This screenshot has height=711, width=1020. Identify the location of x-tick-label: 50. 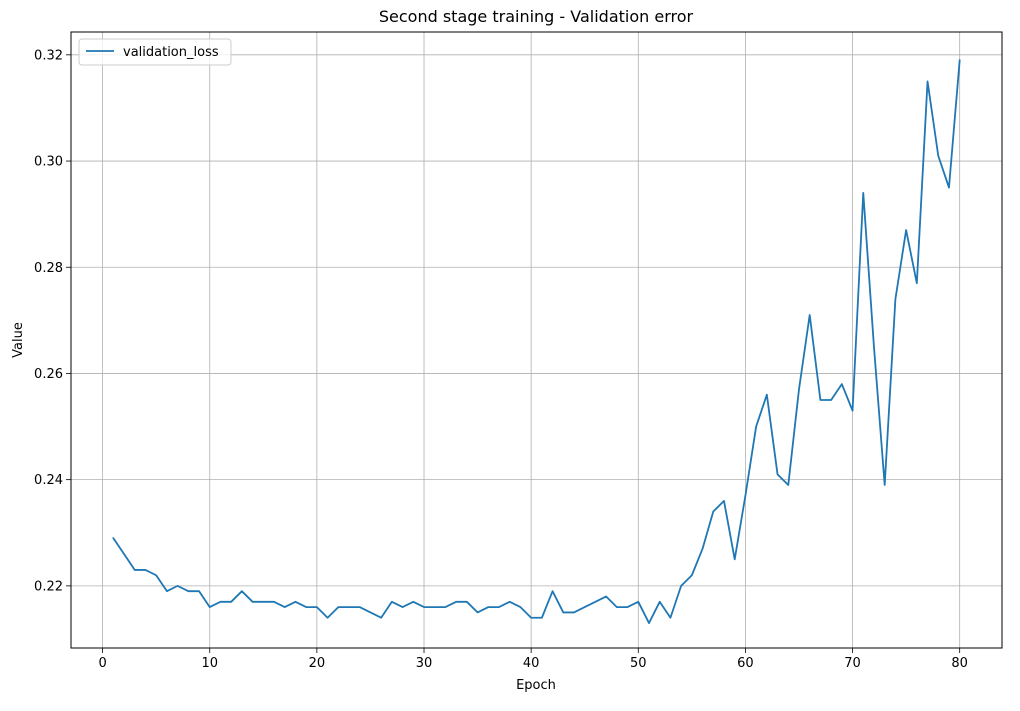
(638, 663).